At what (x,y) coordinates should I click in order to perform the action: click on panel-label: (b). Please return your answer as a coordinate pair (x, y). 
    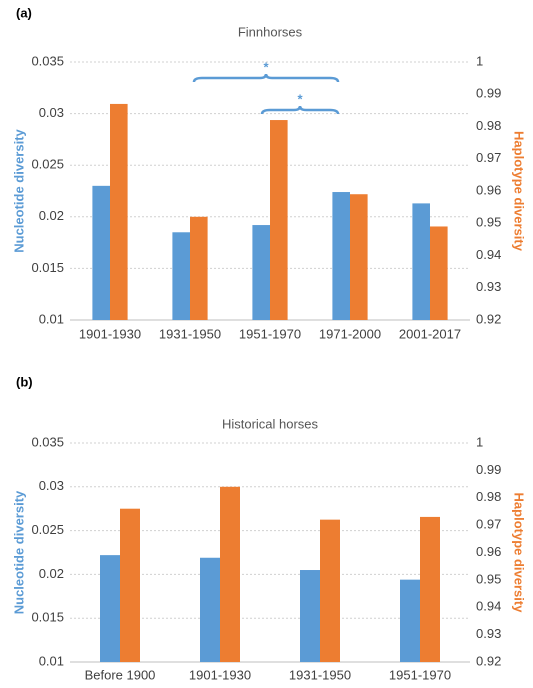
    Looking at the image, I should click on (24, 381).